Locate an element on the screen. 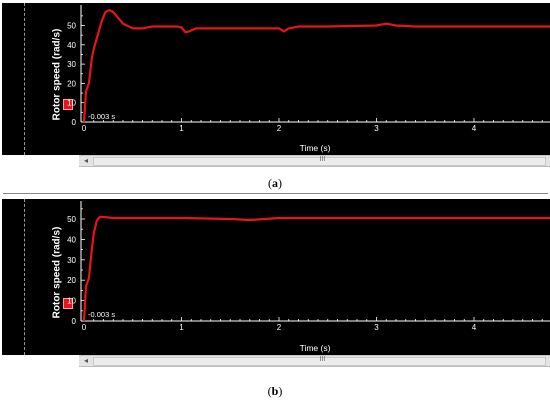  caption-b: (b) is located at coordinates (275, 391).